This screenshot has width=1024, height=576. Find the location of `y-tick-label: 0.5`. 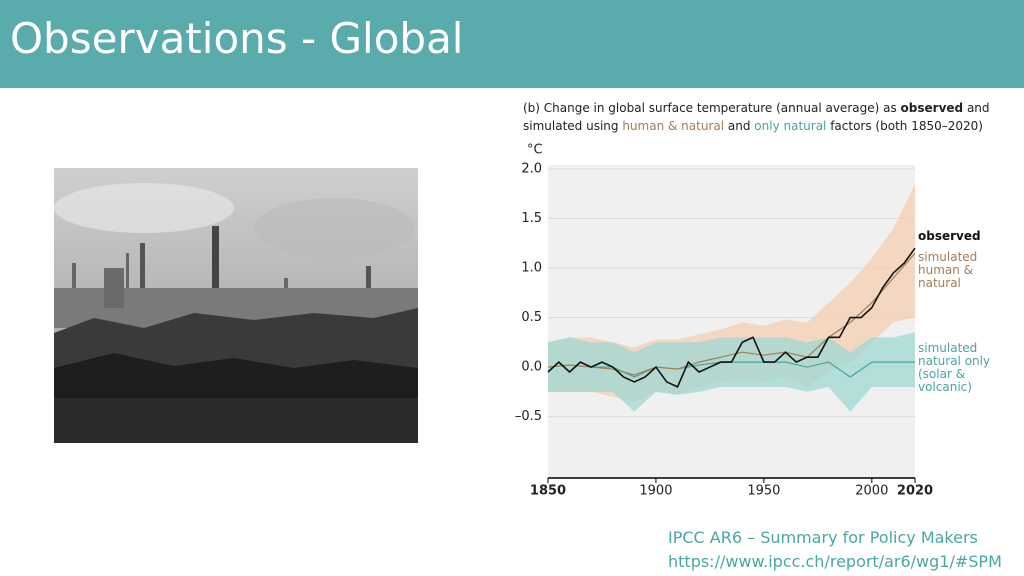

y-tick-label: 0.5 is located at coordinates (531, 317).